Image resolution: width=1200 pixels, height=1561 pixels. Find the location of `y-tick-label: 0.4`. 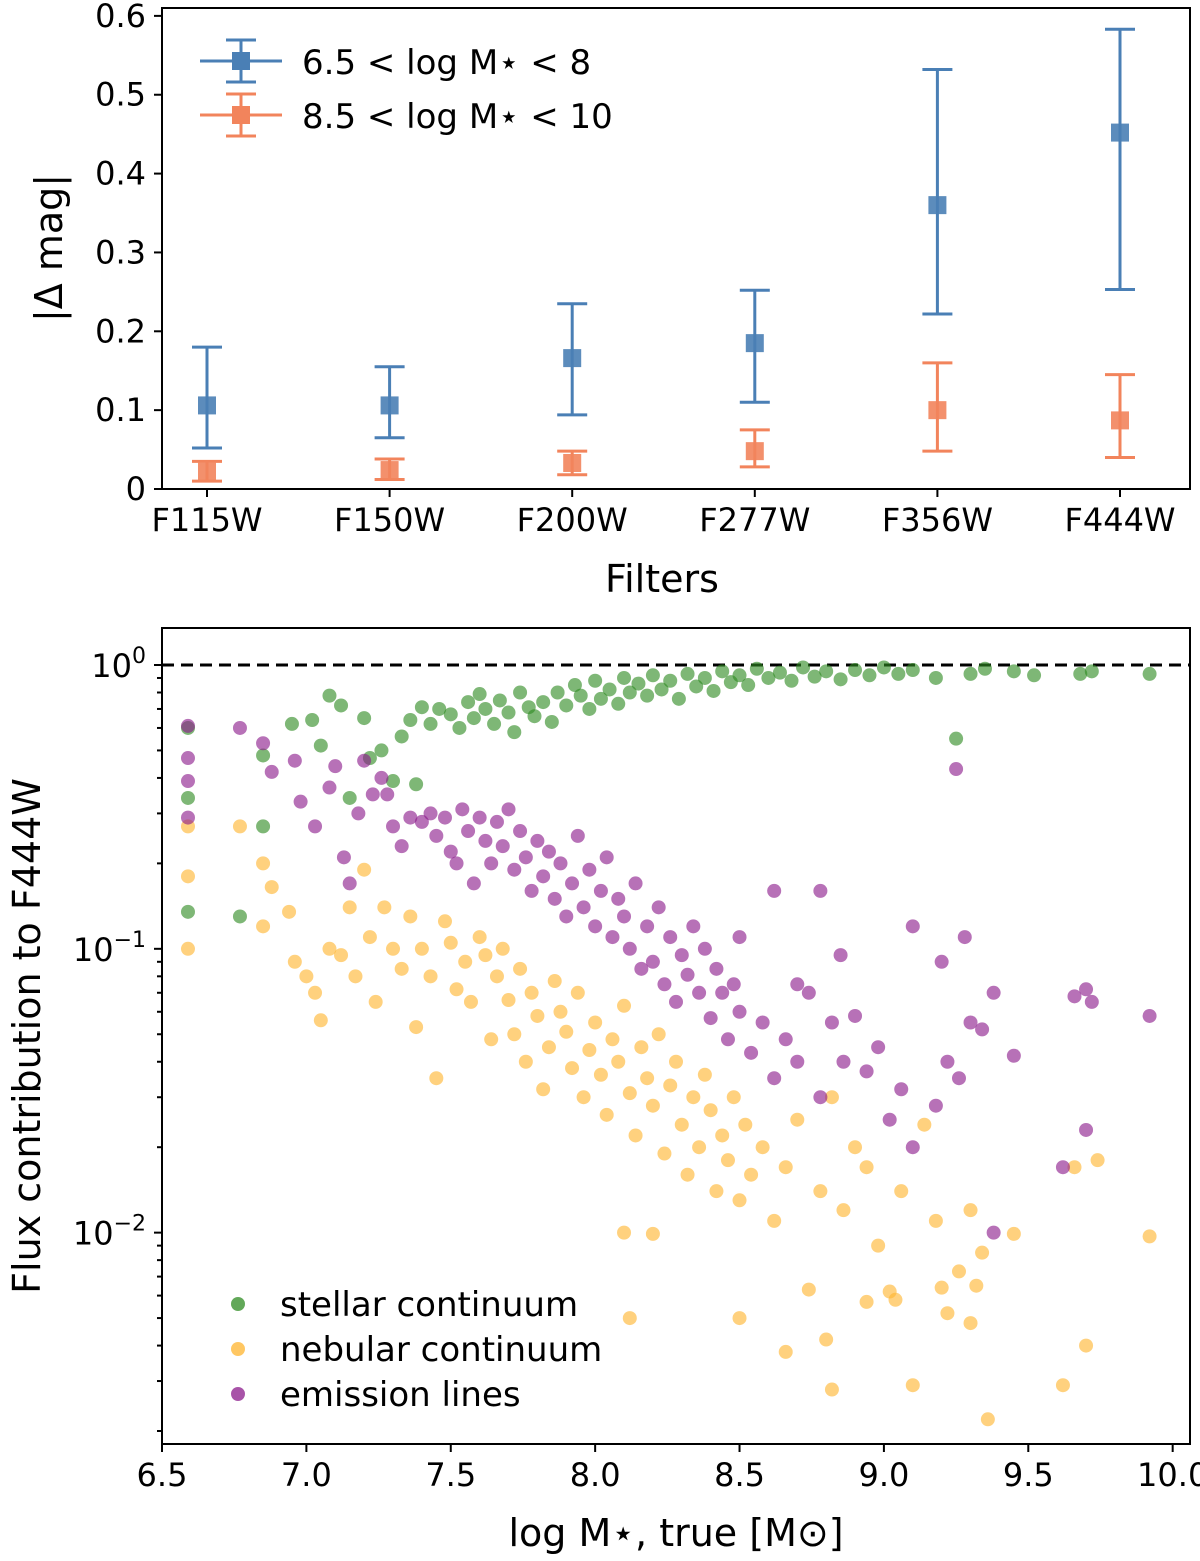

y-tick-label: 0.4 is located at coordinates (120, 174).